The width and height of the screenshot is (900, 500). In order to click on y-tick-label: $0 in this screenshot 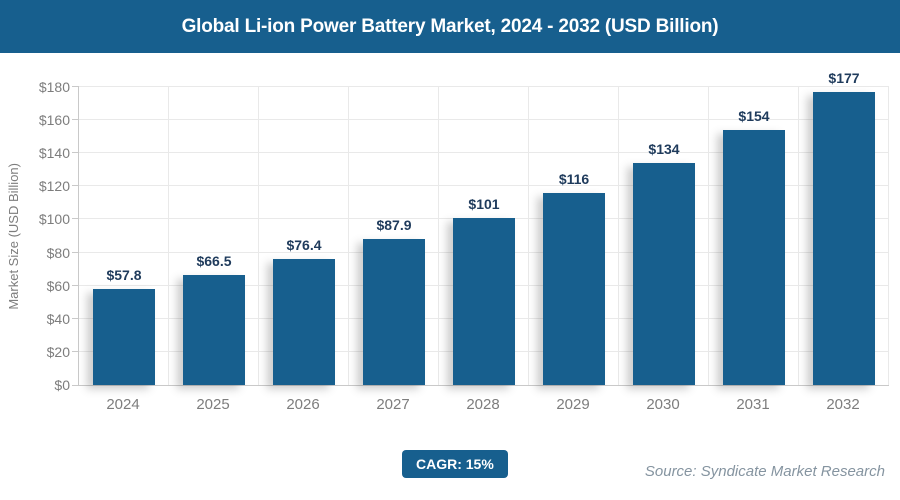, I will do `click(62, 385)`.